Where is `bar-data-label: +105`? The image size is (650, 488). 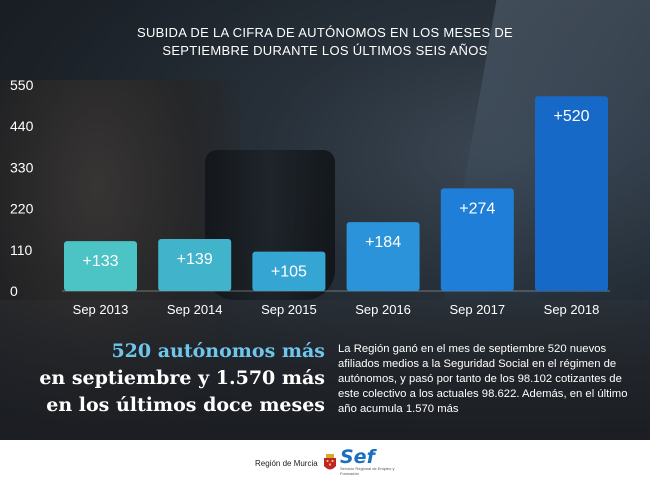 bar-data-label: +105 is located at coordinates (289, 272).